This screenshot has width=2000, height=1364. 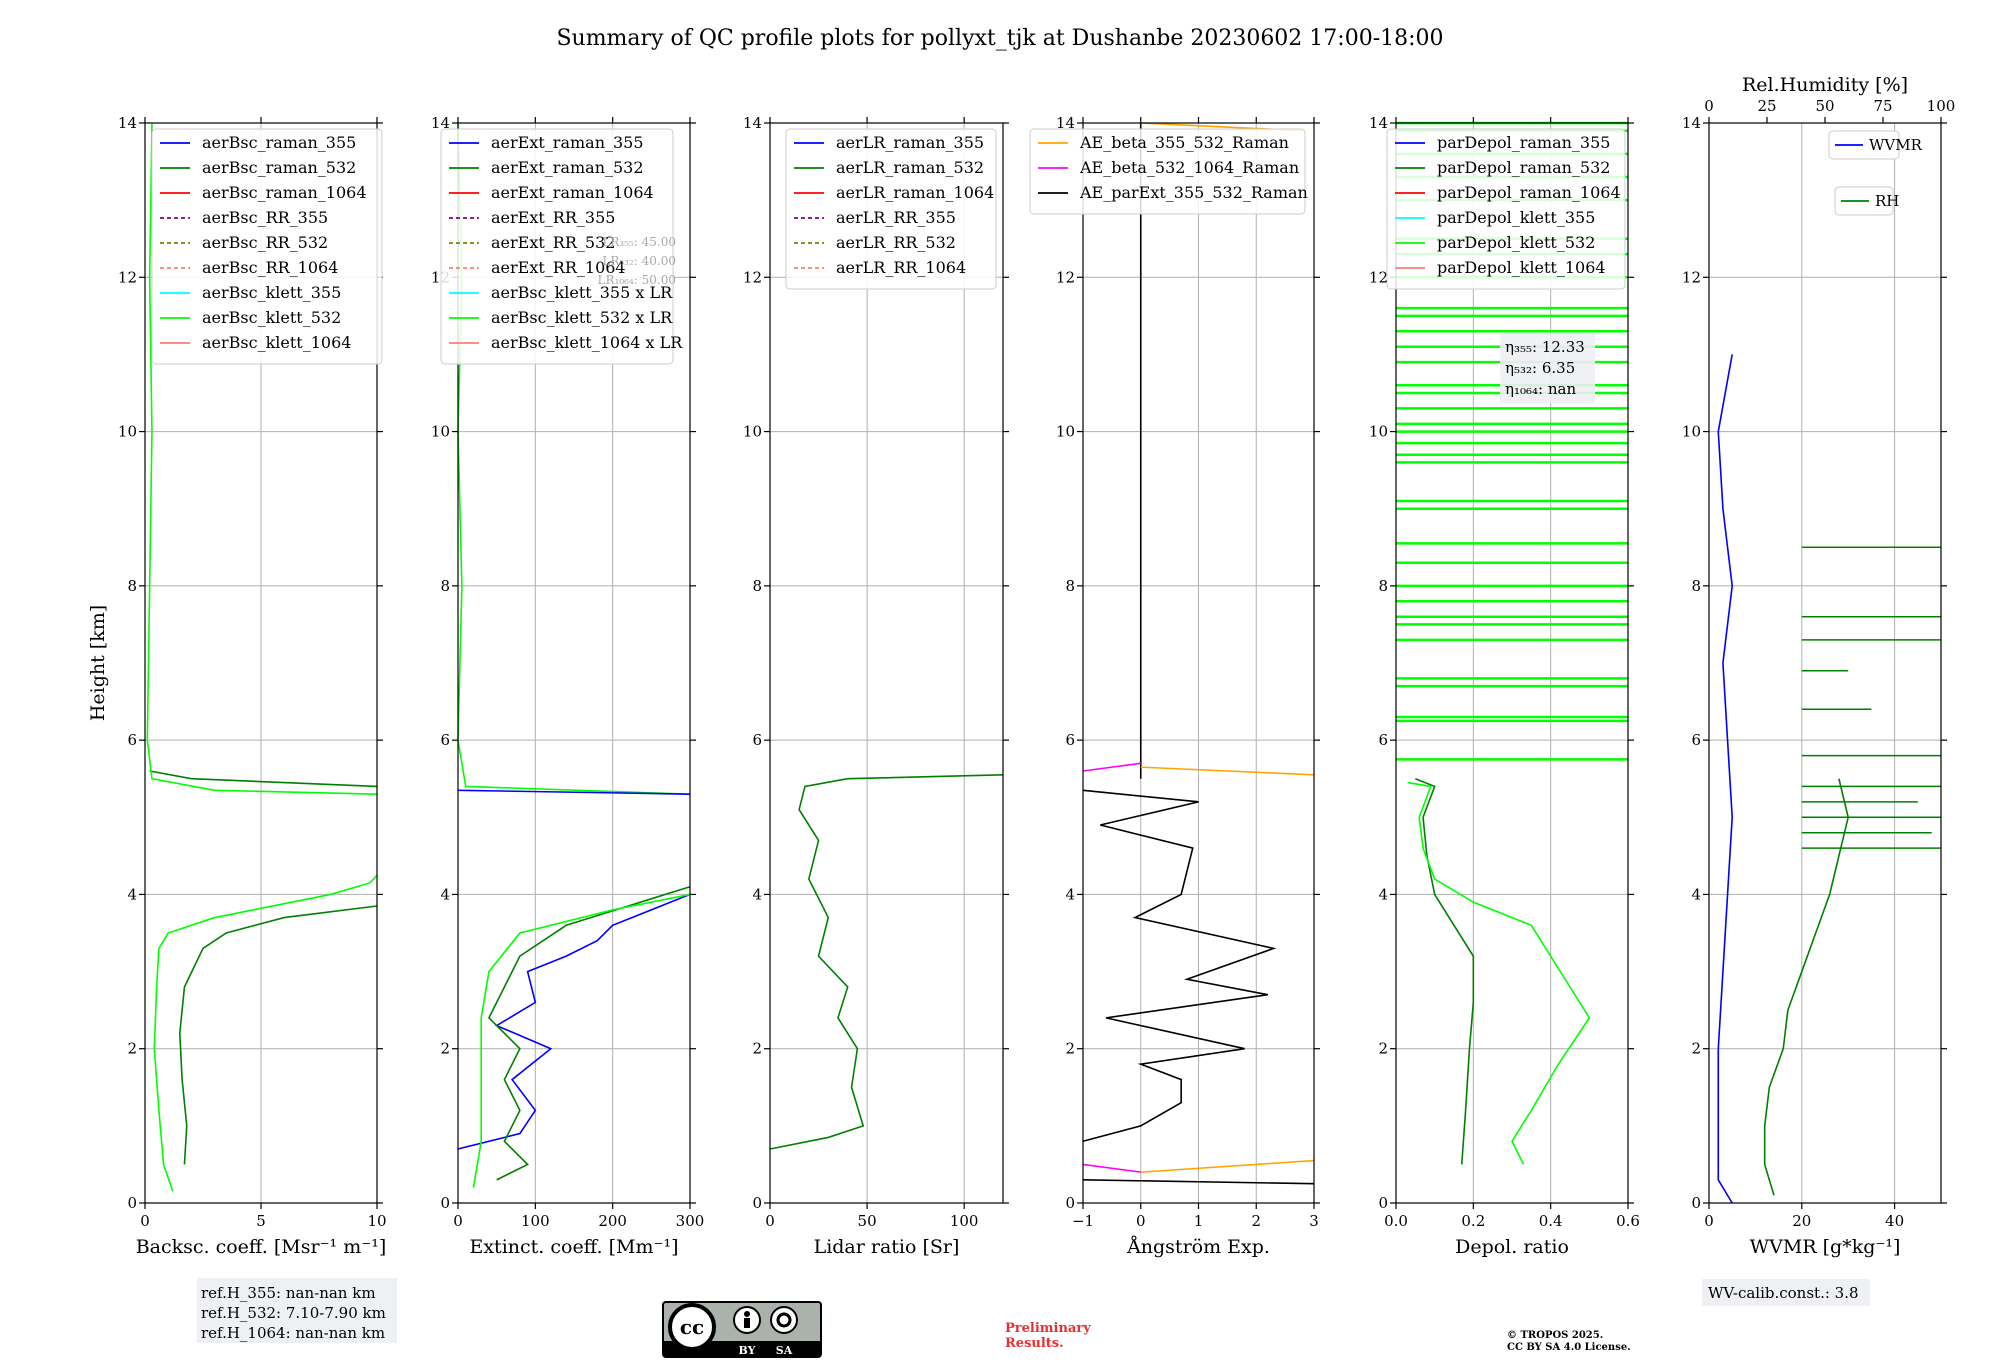 What do you see at coordinates (1193, 192) in the screenshot?
I see `legend-label-AE_parExt_355_532_Raman: AE_parExt_355_532_Raman` at bounding box center [1193, 192].